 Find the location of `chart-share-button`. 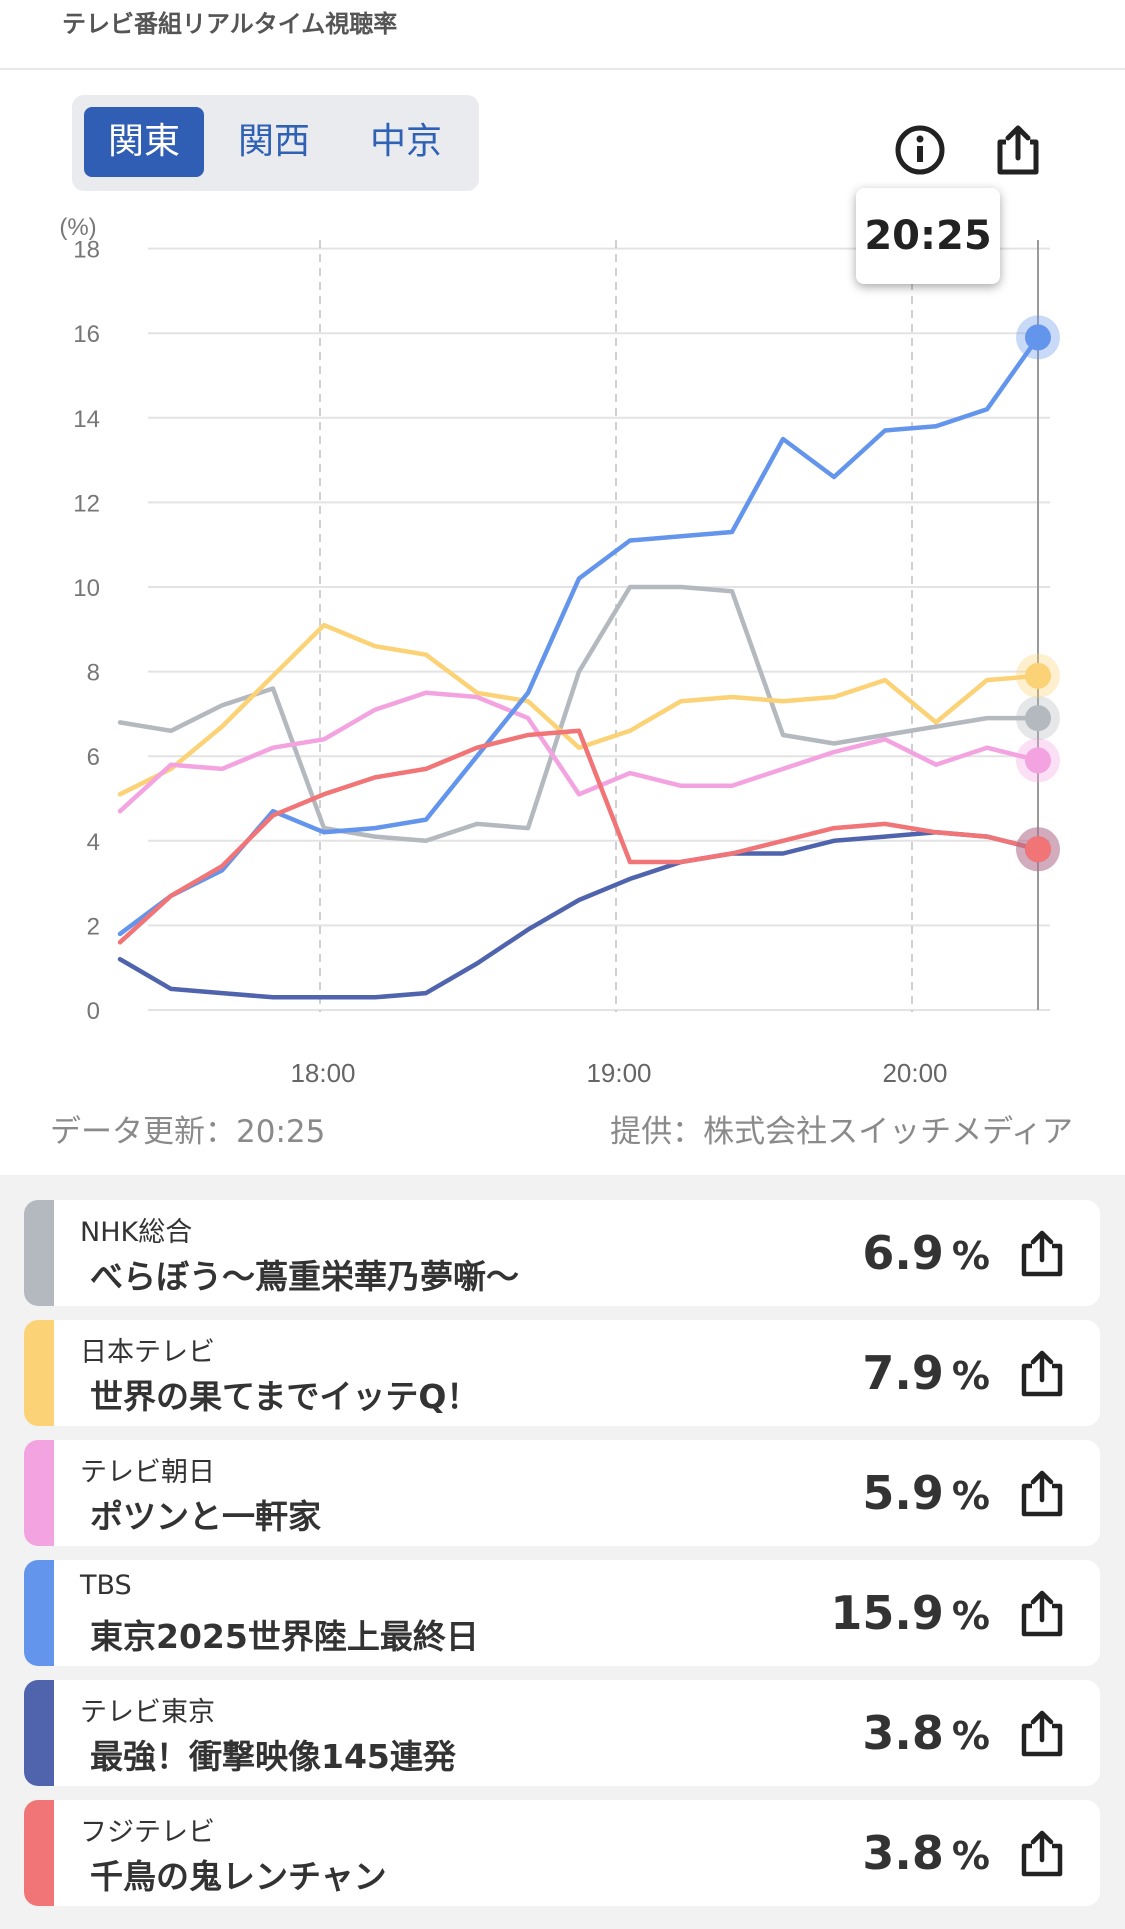

chart-share-button is located at coordinates (1018, 150).